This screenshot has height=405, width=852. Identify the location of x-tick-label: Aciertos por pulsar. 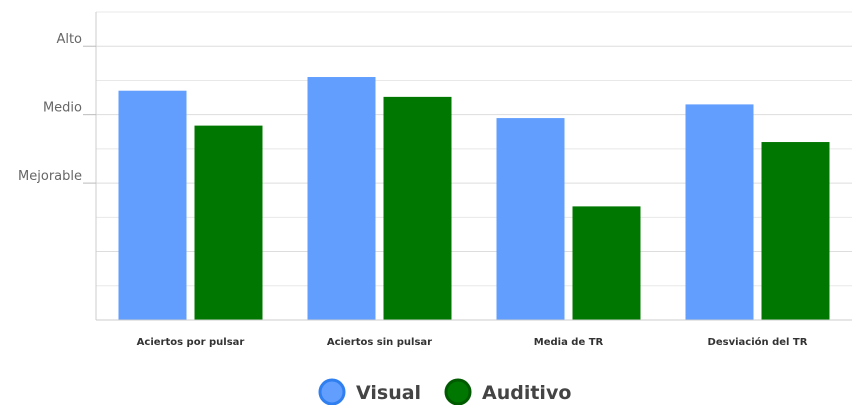
(191, 342).